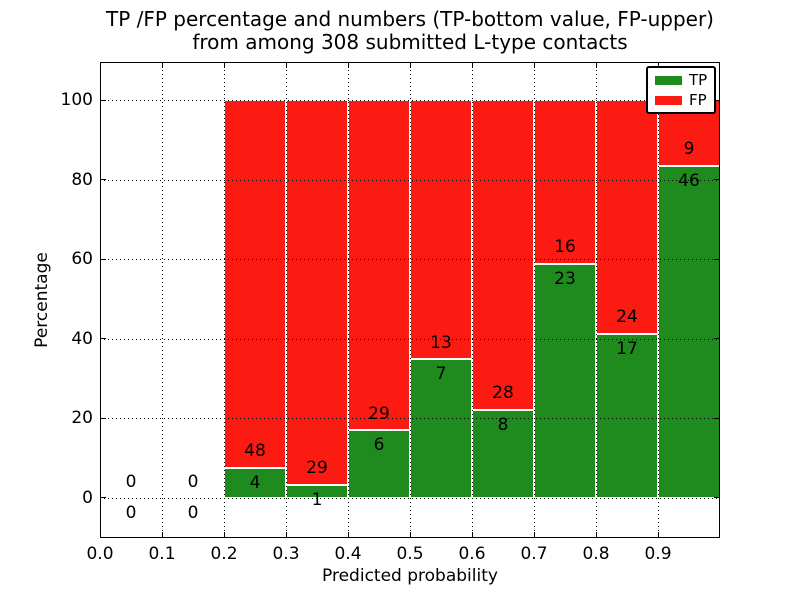 This screenshot has height=600, width=800. I want to click on legend-label-tp: TP, so click(698, 79).